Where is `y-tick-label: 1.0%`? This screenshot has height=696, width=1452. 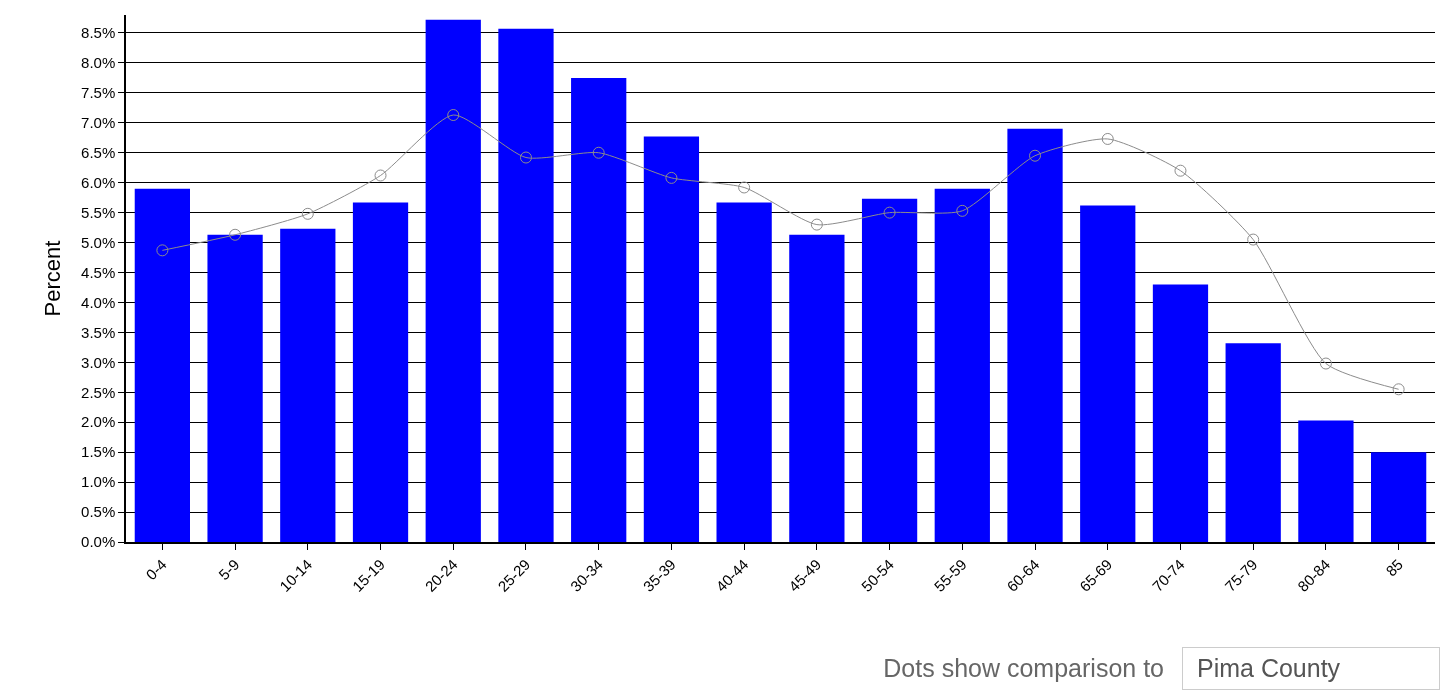 y-tick-label: 1.0% is located at coordinates (98, 482).